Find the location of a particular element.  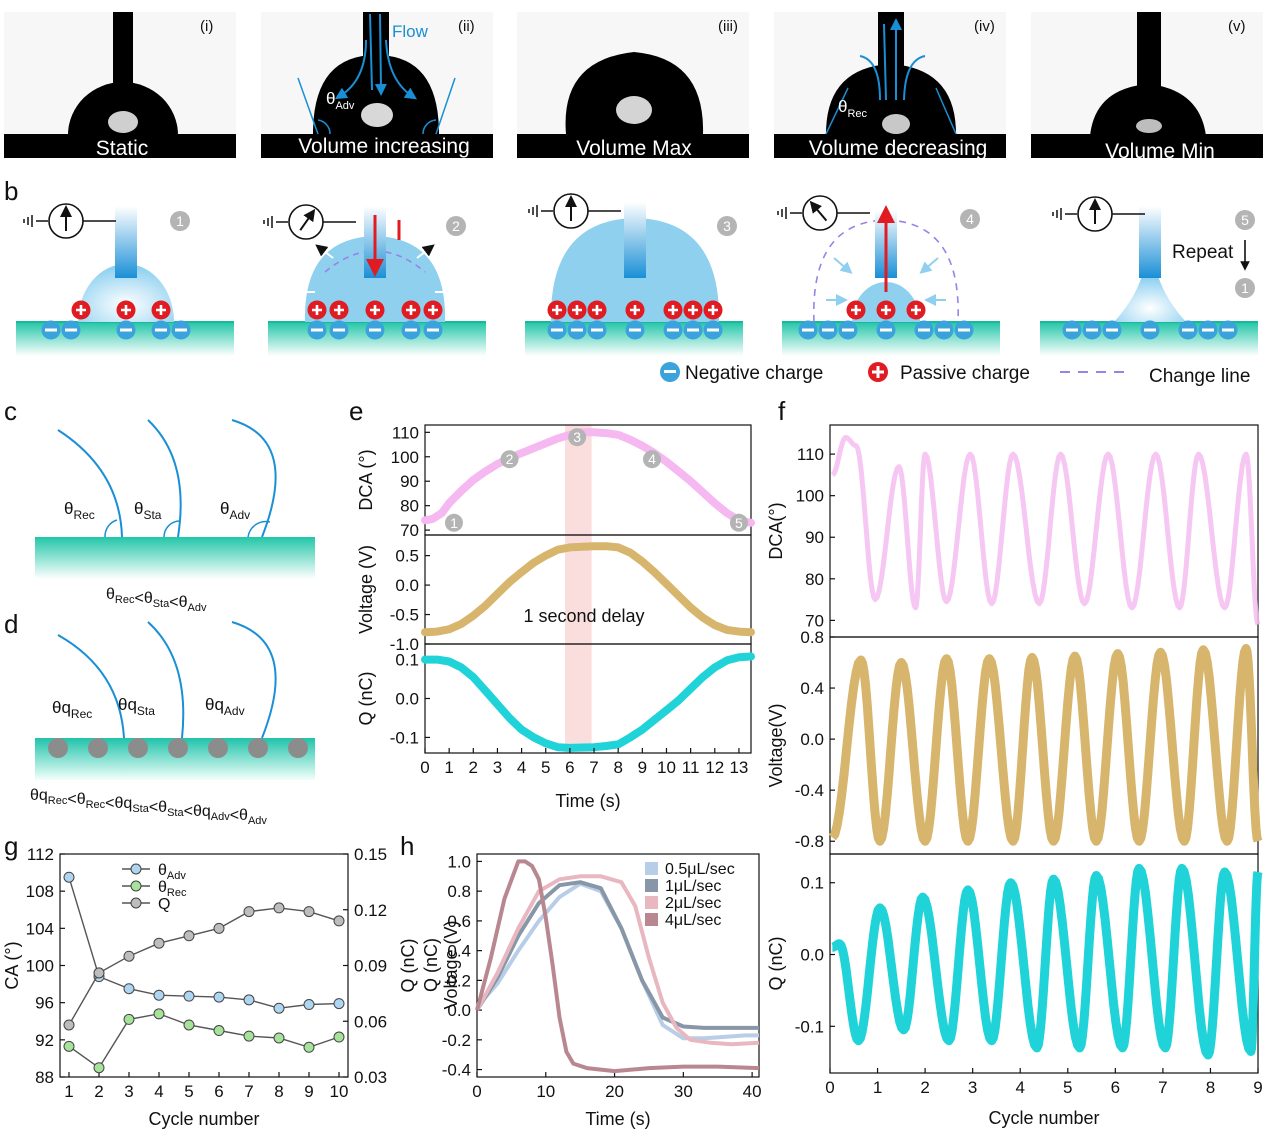

y-axis-label: Voltage(V) is located at coordinates (776, 745).